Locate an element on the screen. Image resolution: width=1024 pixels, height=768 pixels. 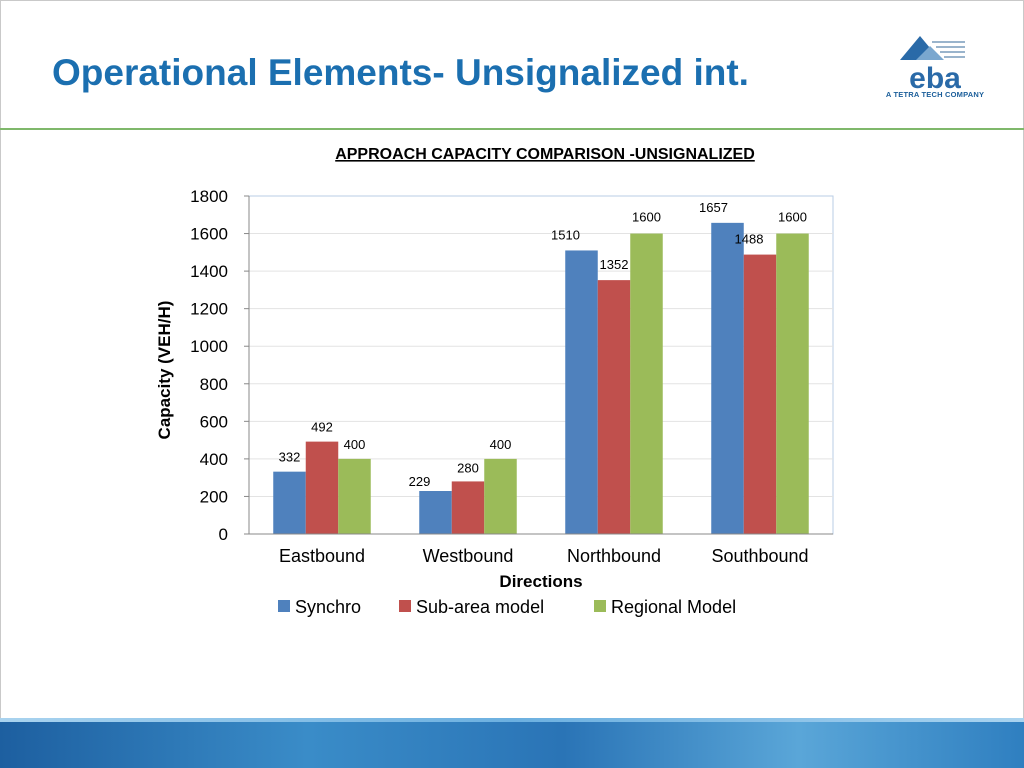
mountain-logo-icon: eba is located at coordinates (932, 65).